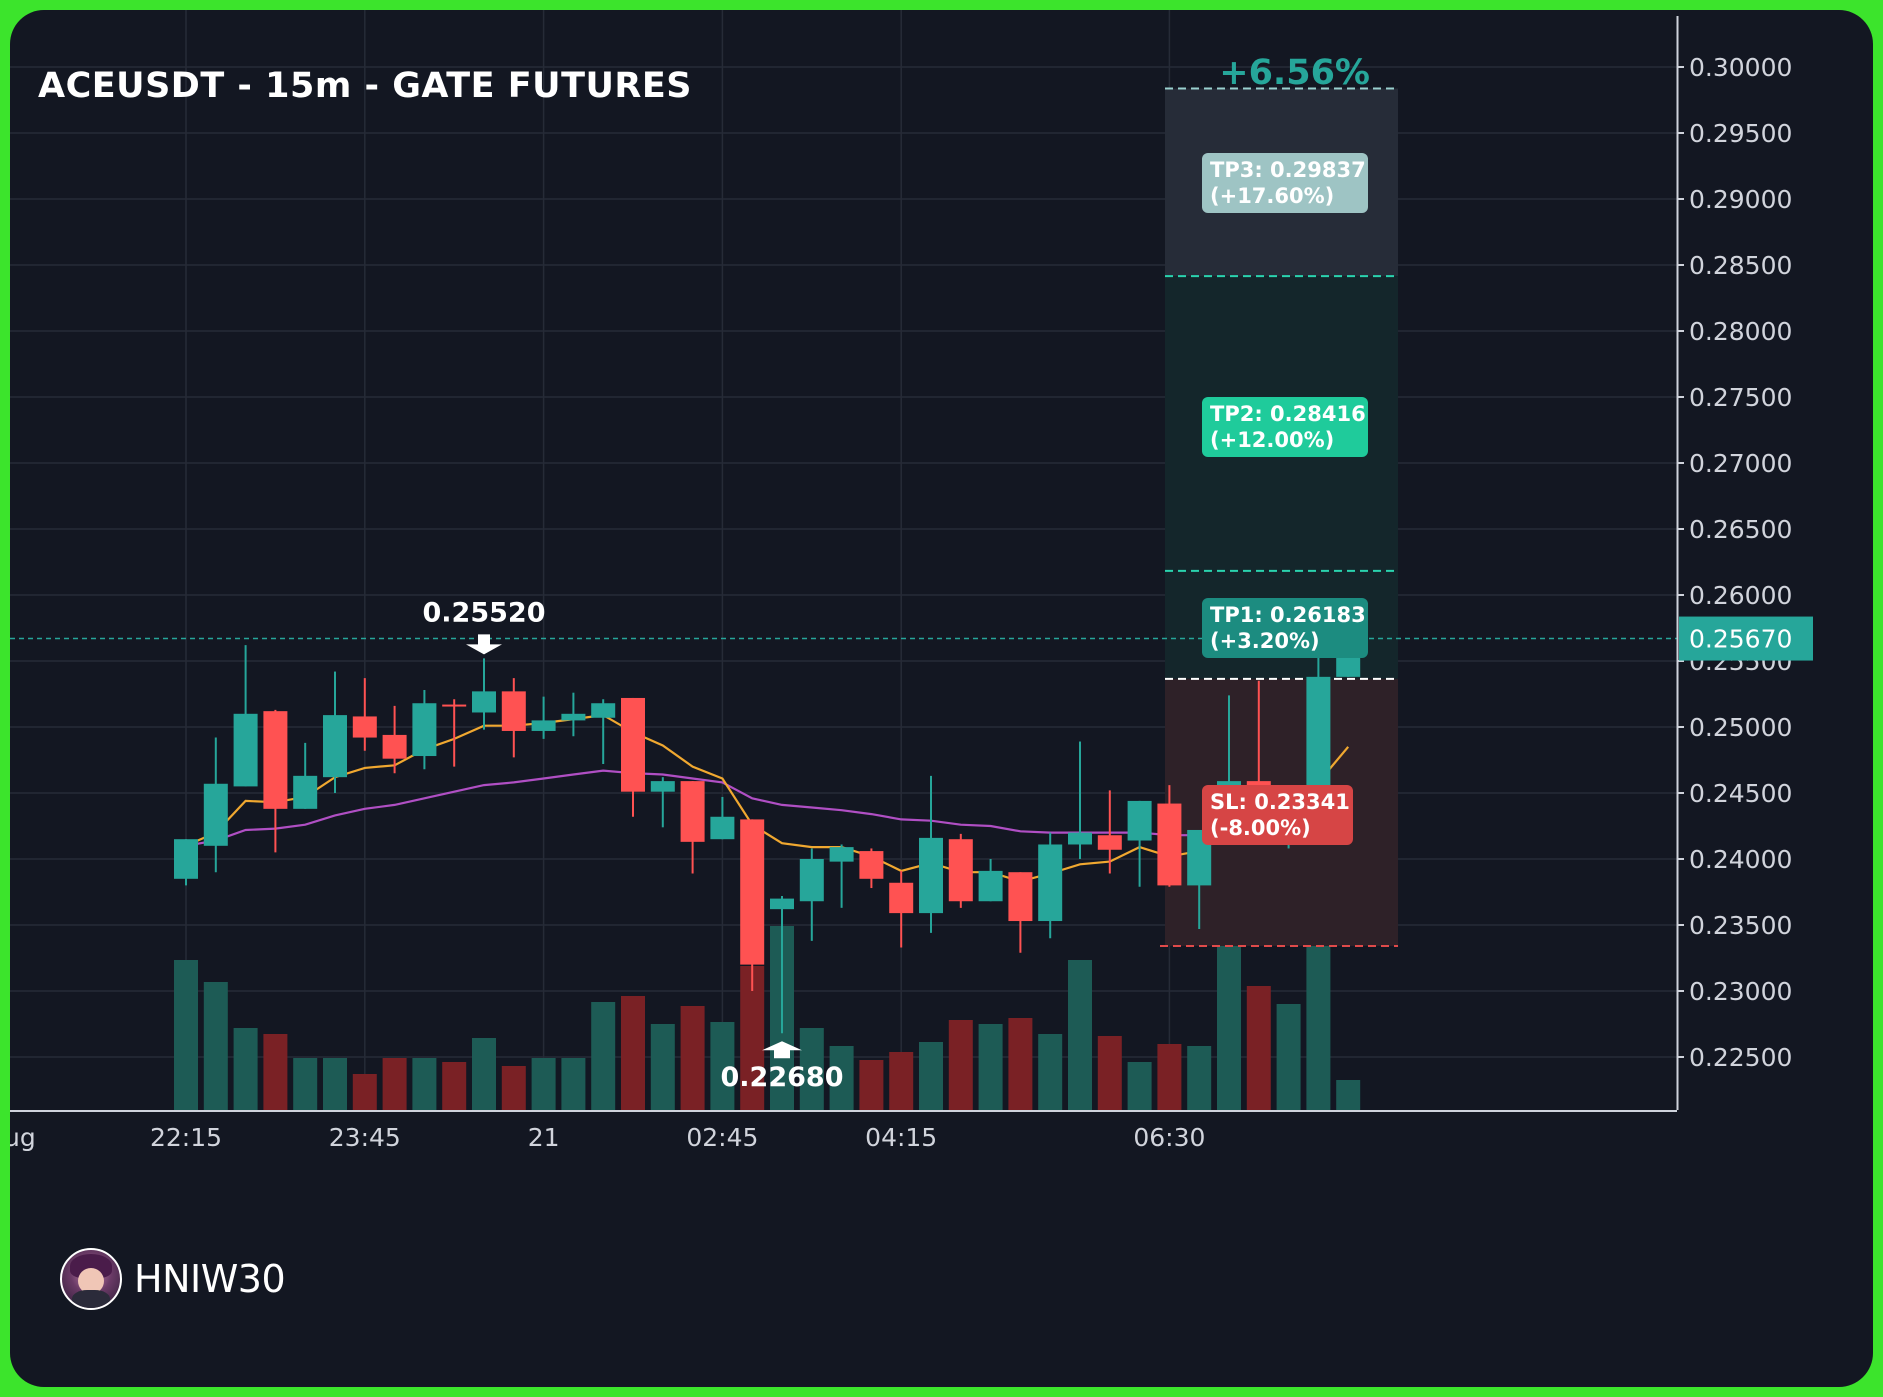 Image resolution: width=1883 pixels, height=1397 pixels. Describe the element at coordinates (1280, 802) in the screenshot. I see `sl-label-price: SL: 0.23341` at that location.